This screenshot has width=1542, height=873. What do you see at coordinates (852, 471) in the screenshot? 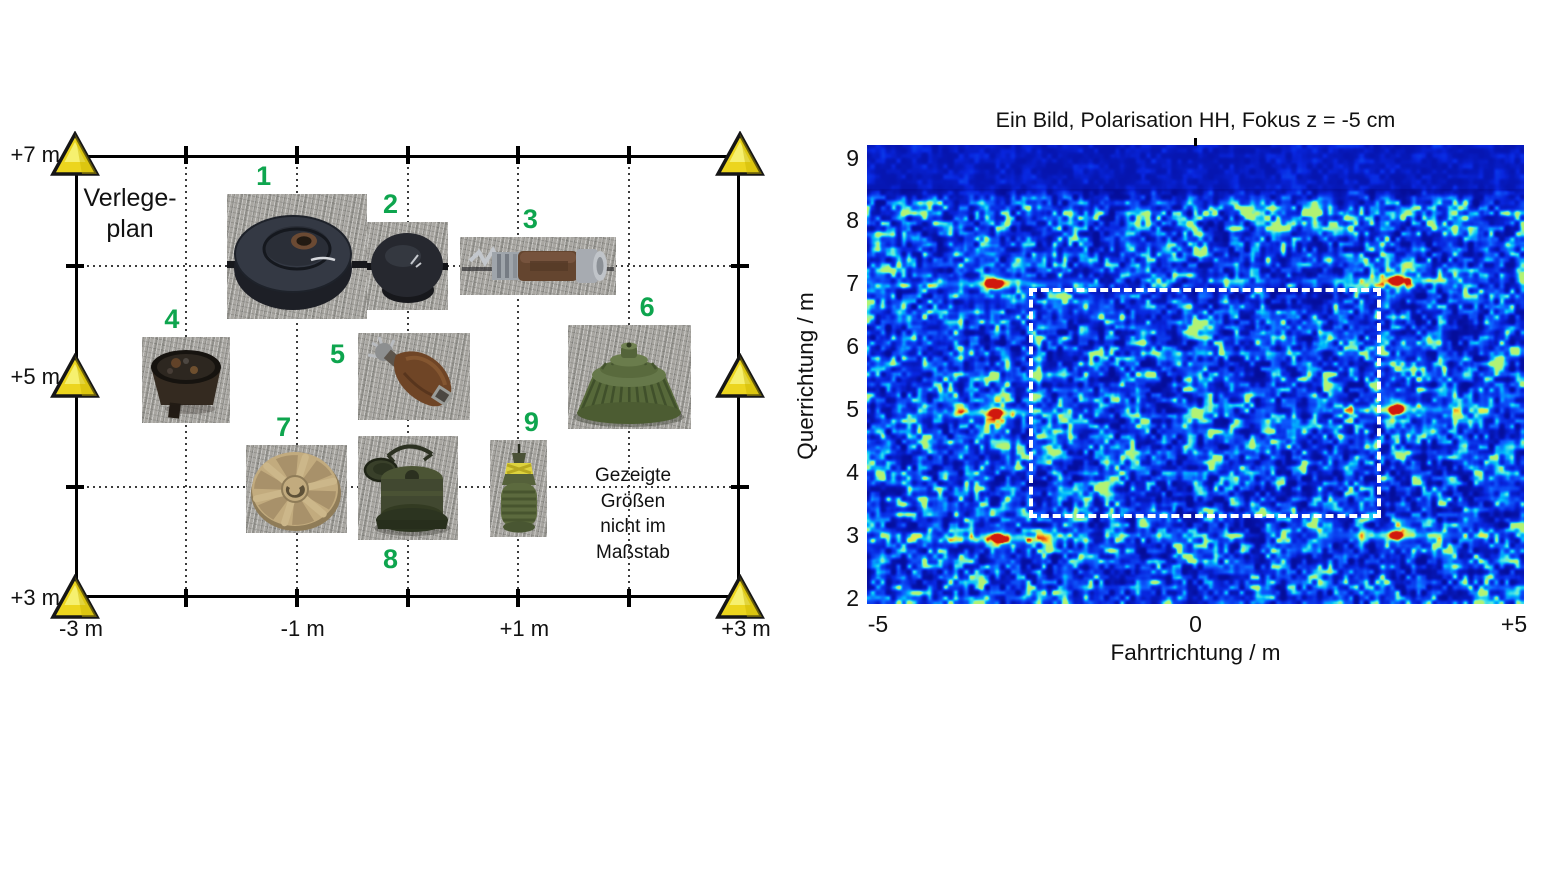
I see `radar-y-tick: 4` at bounding box center [852, 471].